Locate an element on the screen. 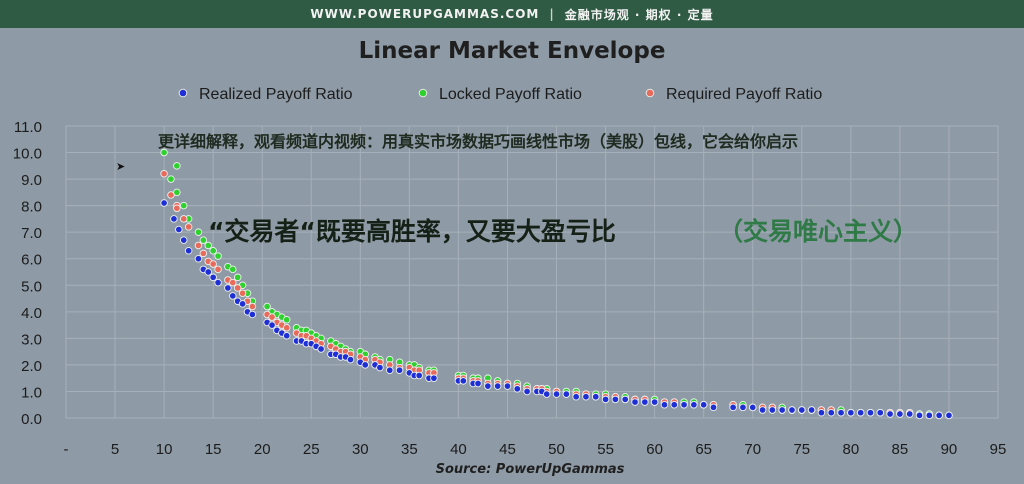 This screenshot has width=1024, height=484. x-tick-label: 45 is located at coordinates (507, 449).